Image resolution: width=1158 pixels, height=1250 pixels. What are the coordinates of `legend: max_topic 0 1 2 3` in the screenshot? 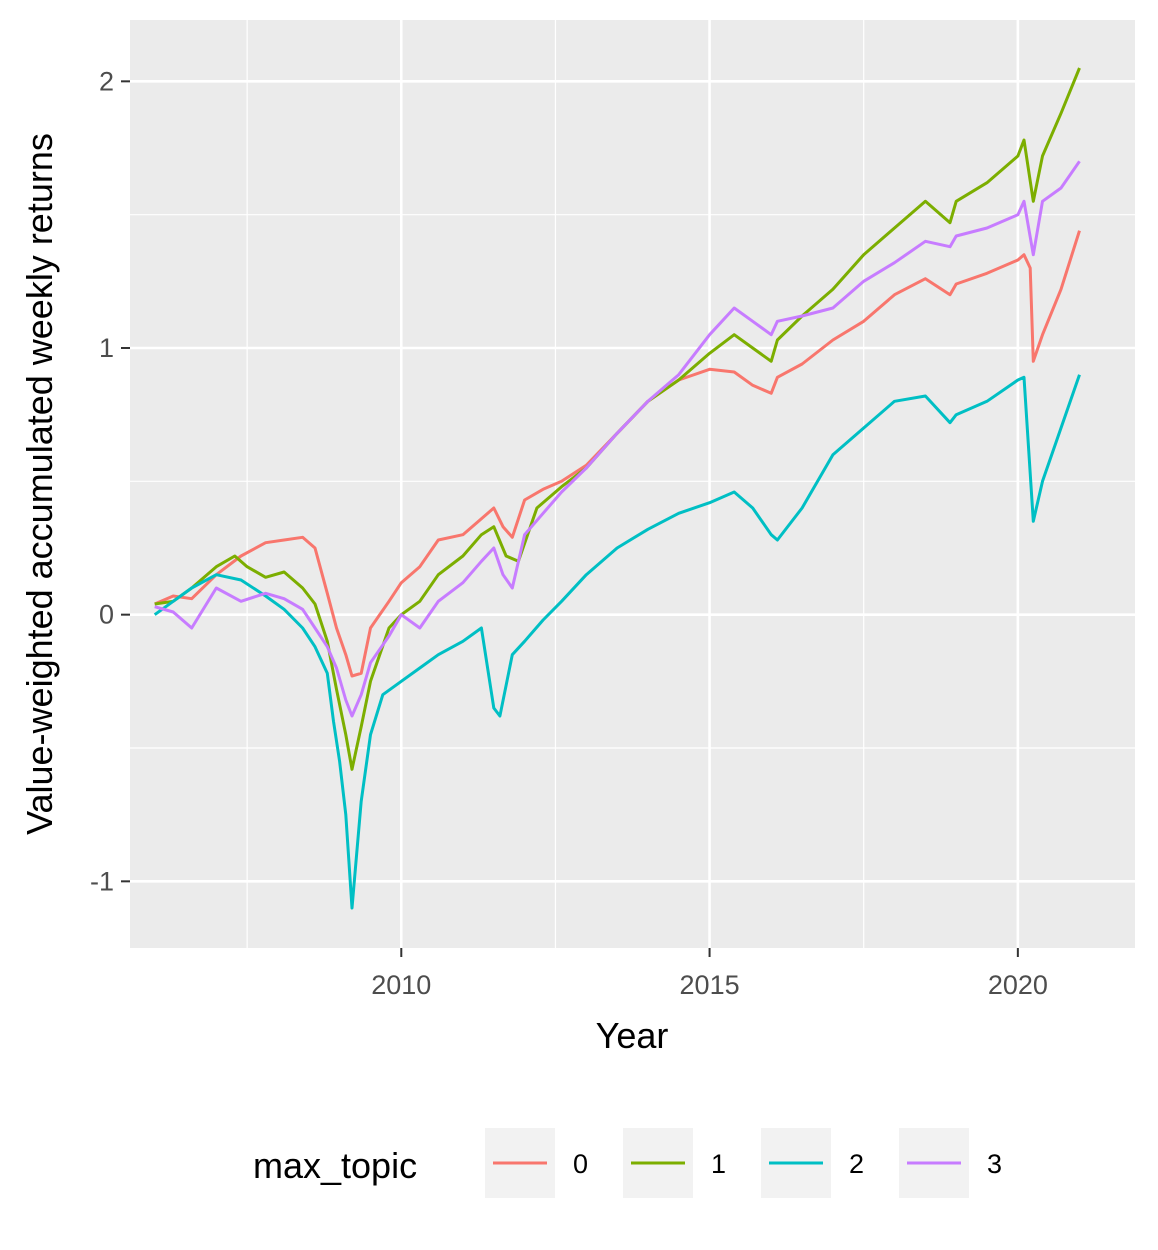 It's located at (627, 1163).